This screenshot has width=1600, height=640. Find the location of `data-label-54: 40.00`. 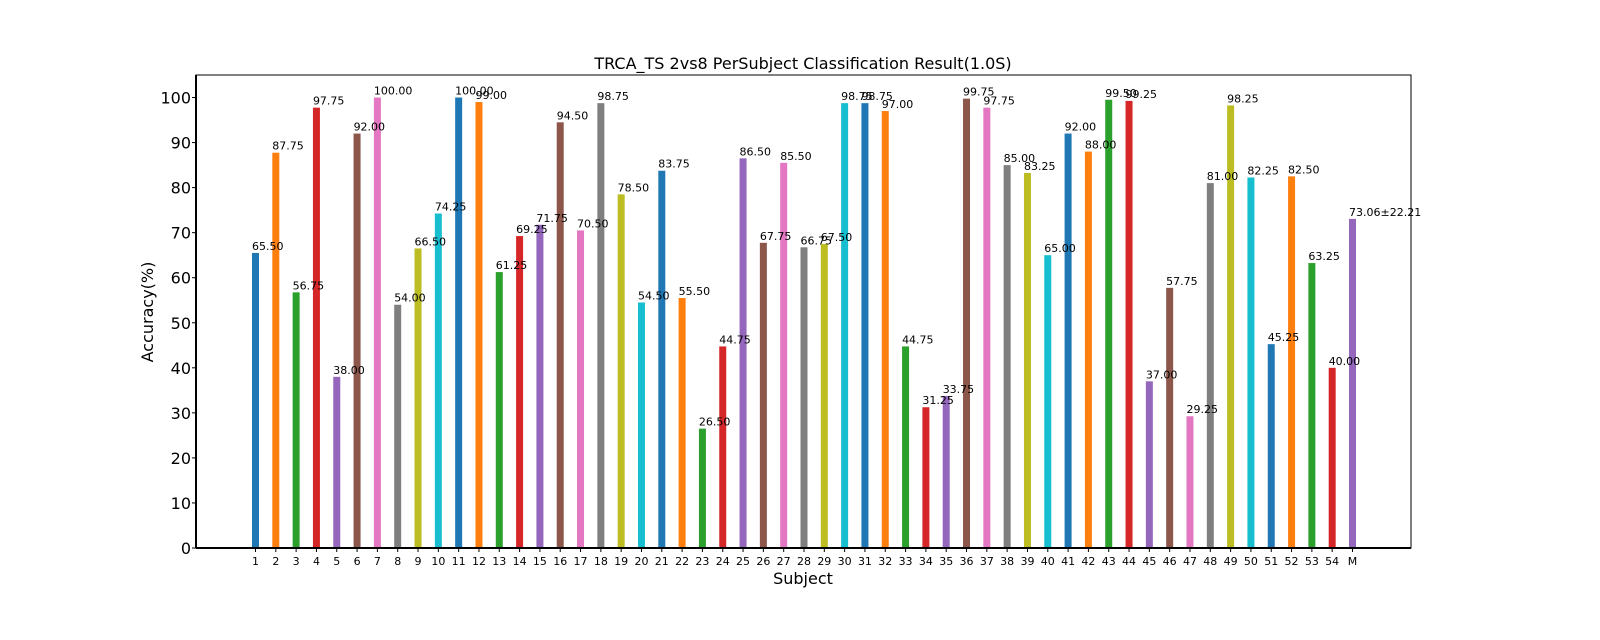

data-label-54: 40.00 is located at coordinates (1345, 361).